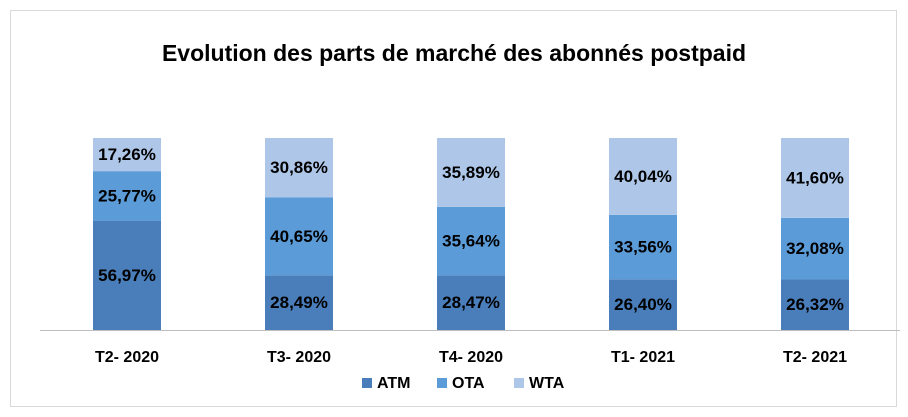 This screenshot has height=417, width=908. Describe the element at coordinates (393, 383) in the screenshot. I see `legend-label: ATM` at that location.